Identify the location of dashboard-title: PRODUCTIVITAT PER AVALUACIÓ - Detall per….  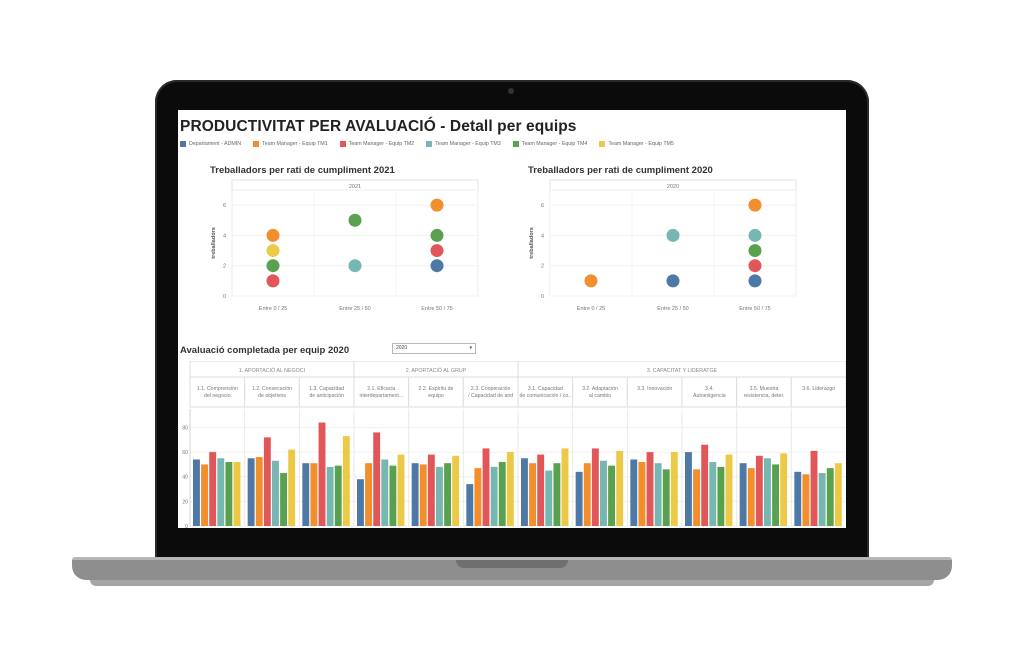
(378, 126).